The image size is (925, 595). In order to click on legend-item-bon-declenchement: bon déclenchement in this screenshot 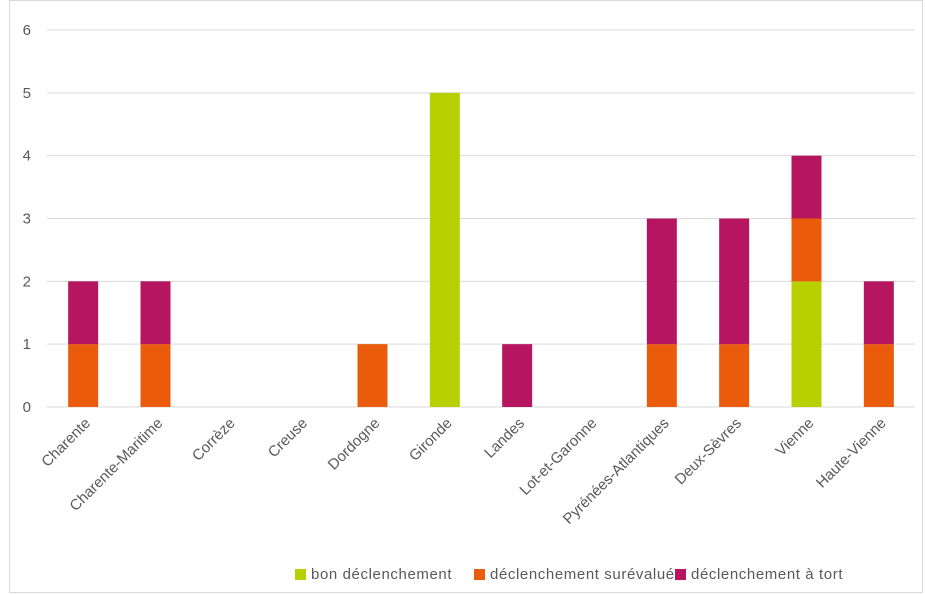, I will do `click(373, 574)`.